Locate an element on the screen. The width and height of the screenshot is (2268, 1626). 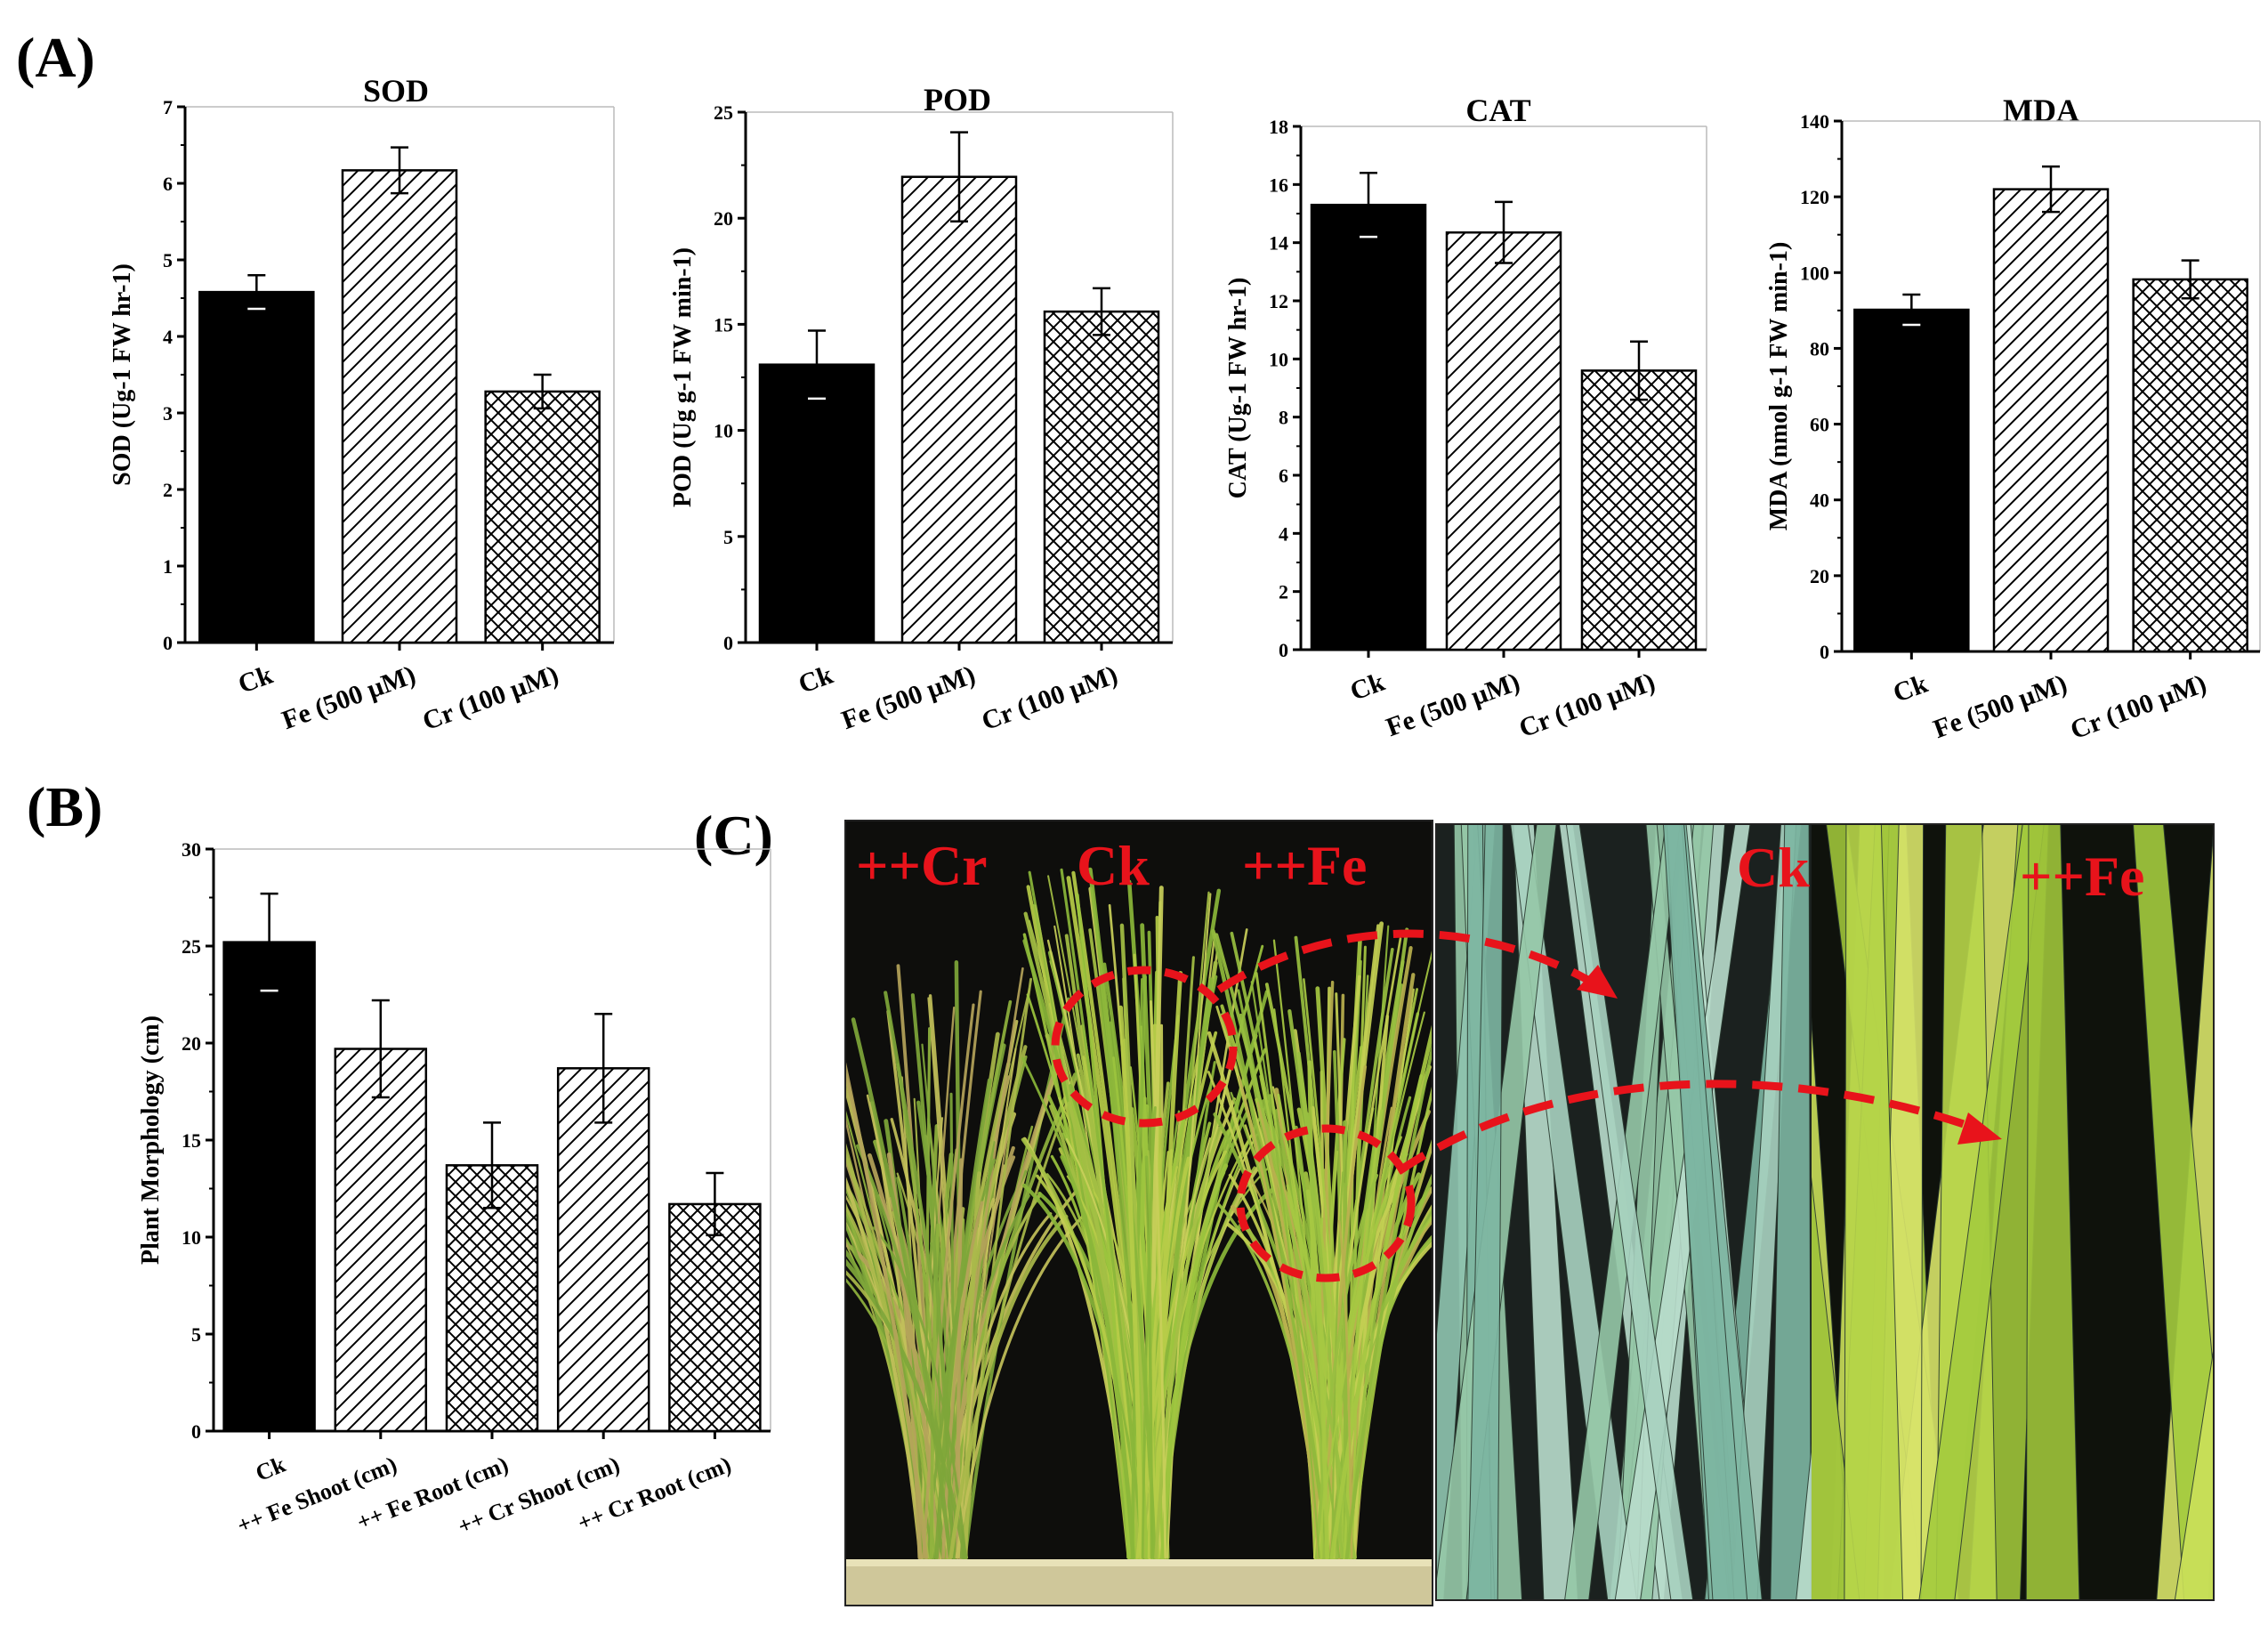
chart-title: CAT is located at coordinates (1497, 110).